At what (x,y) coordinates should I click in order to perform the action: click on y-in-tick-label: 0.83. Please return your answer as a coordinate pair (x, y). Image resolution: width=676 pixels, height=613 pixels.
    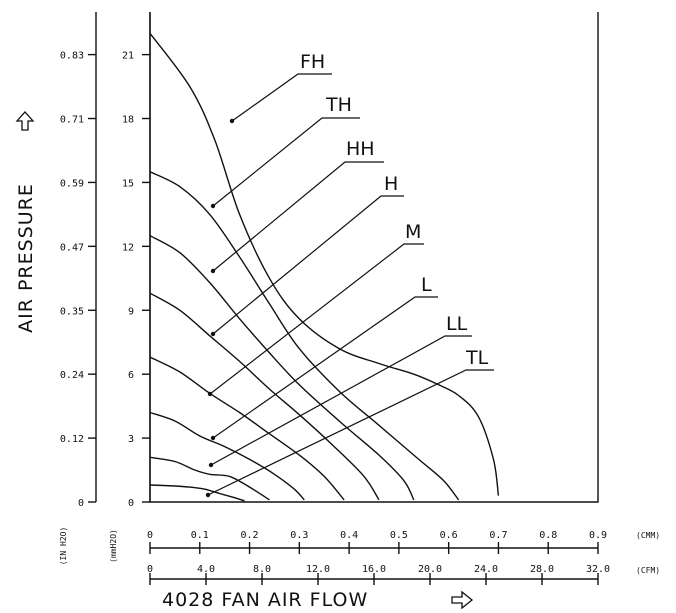
    Looking at the image, I should click on (72, 56).